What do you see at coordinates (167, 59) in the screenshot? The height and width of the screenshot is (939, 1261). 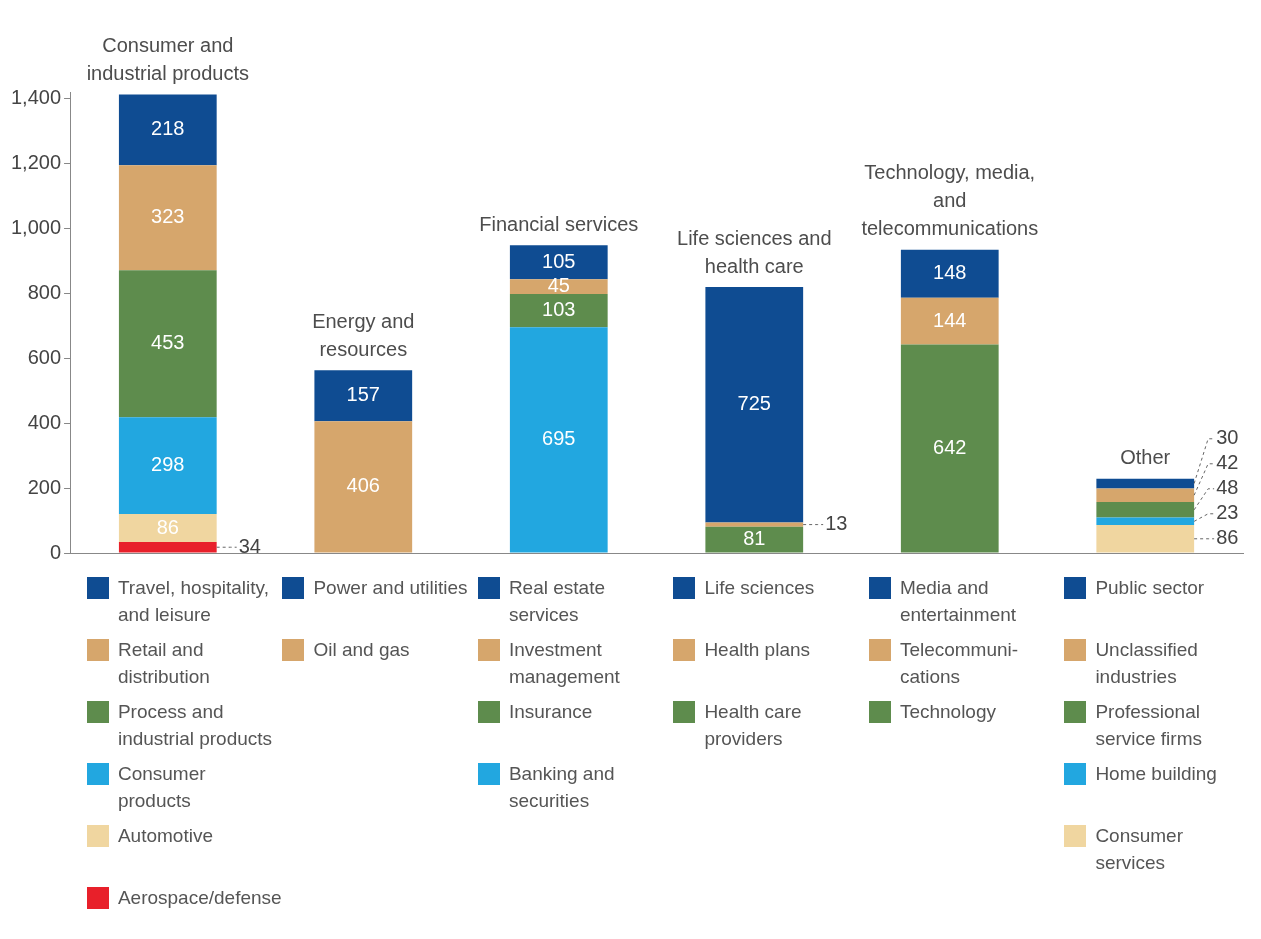 I see `x-tick-label: Consumer and industrial products` at bounding box center [167, 59].